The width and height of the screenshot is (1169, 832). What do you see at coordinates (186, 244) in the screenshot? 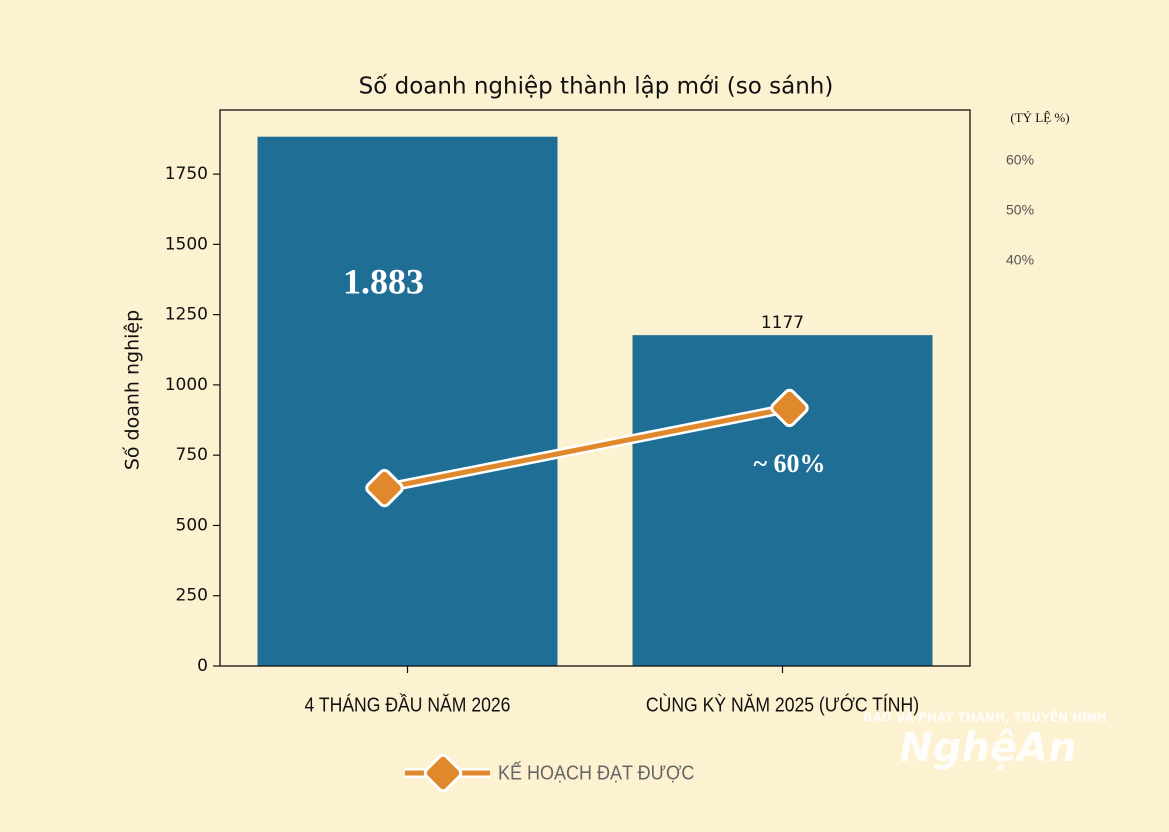
I see `y-tick-label: 1500` at bounding box center [186, 244].